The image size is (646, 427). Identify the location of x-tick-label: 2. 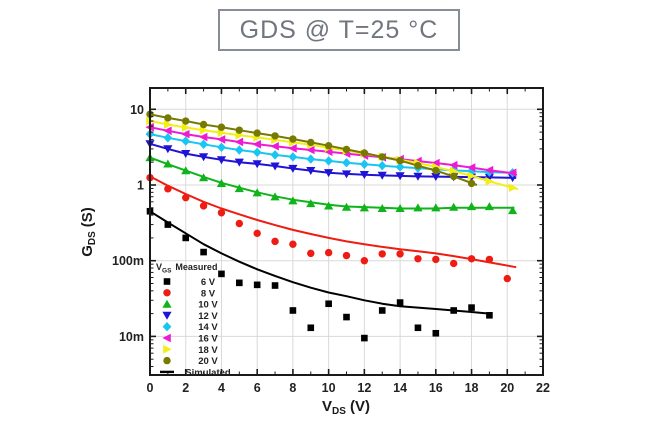
(185, 388).